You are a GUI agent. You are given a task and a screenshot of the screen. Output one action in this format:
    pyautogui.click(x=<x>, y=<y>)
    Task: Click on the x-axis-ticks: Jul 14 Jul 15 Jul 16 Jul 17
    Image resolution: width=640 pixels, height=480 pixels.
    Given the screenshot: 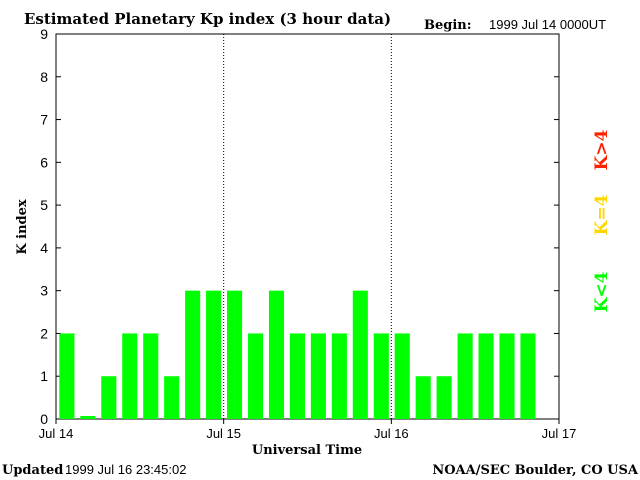 What is the action you would take?
    pyautogui.click(x=308, y=430)
    